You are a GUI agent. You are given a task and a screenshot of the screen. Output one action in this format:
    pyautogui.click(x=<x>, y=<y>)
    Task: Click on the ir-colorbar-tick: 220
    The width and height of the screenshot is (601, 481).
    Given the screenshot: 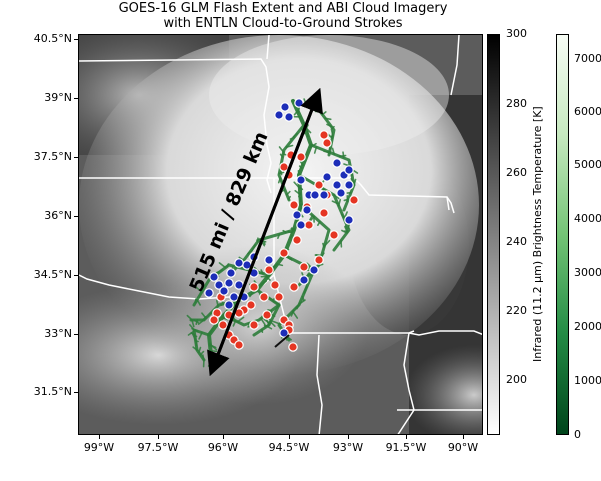 What is the action you would take?
    pyautogui.click(x=516, y=310)
    